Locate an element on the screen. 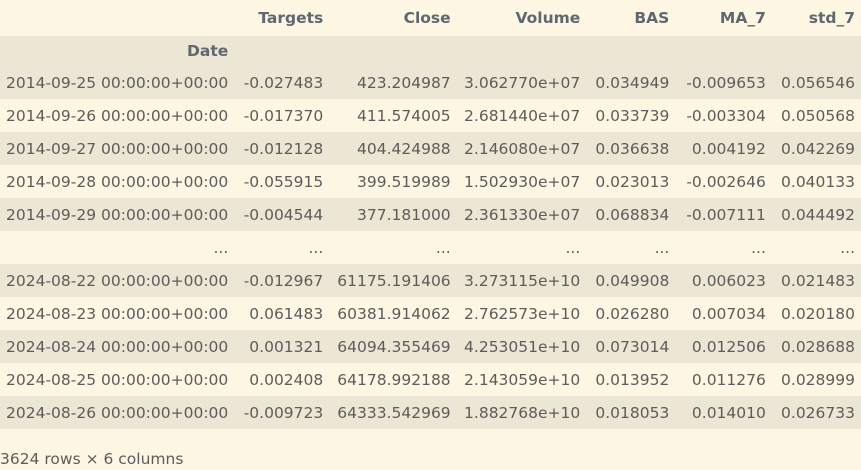 Image resolution: width=861 pixels, height=470 pixels. table-cell: 0.012506 is located at coordinates (723, 346).